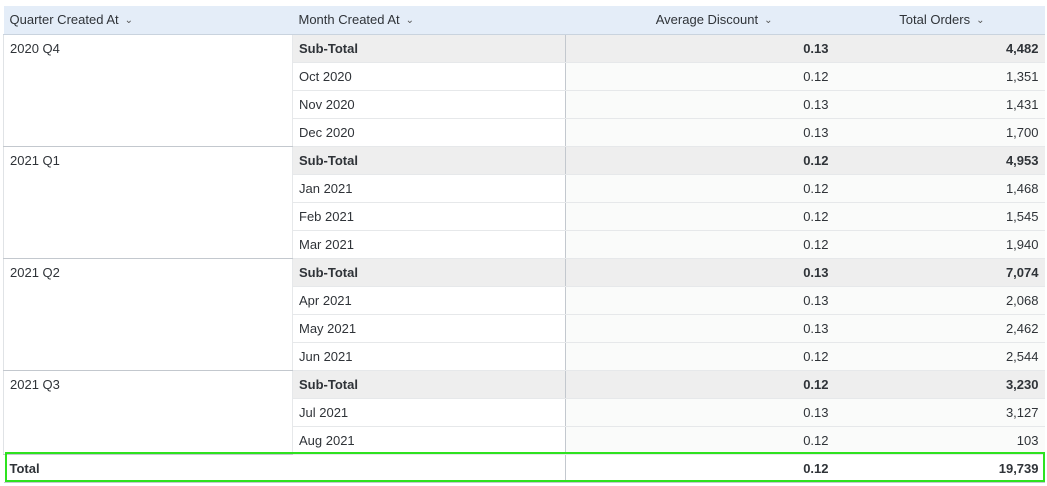 Image resolution: width=1047 pixels, height=486 pixels. I want to click on total-orders-cell: 2,544, so click(939, 356).